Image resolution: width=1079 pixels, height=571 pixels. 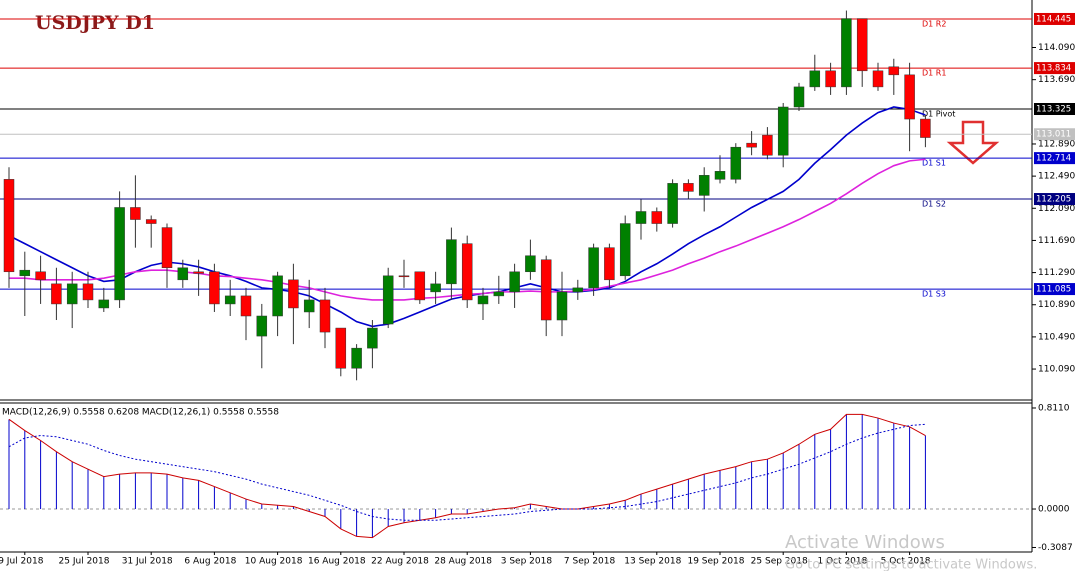 What do you see at coordinates (467, 472) in the screenshot?
I see `signal-line` at bounding box center [467, 472].